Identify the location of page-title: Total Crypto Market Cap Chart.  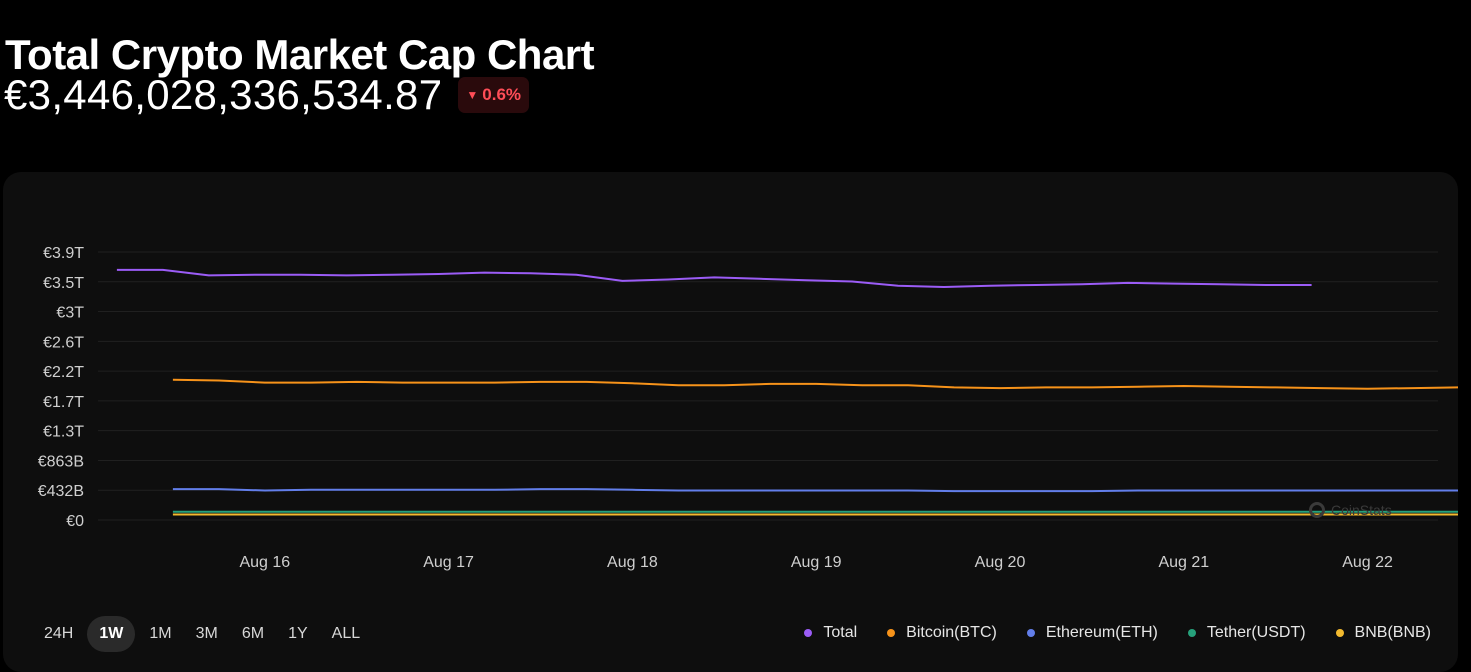
(300, 55).